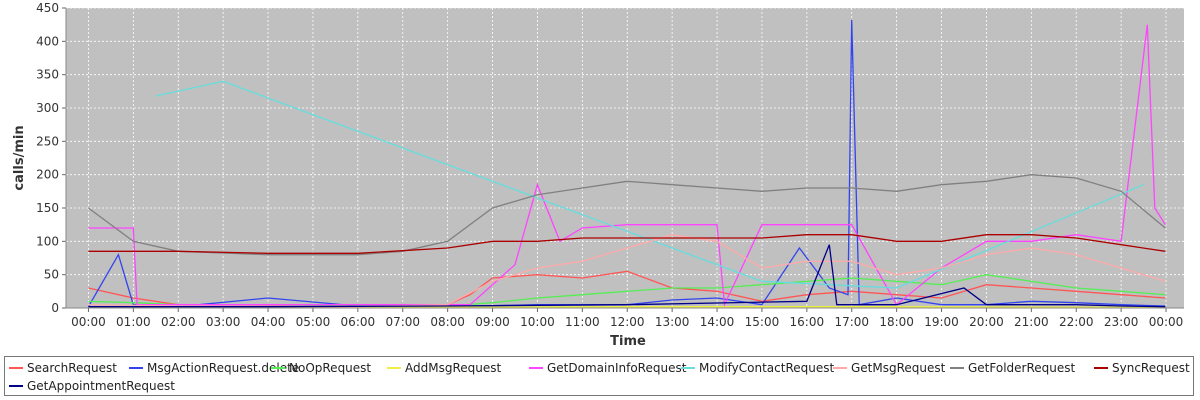  I want to click on legend-item: GetAppointmentRequest, so click(92, 386).